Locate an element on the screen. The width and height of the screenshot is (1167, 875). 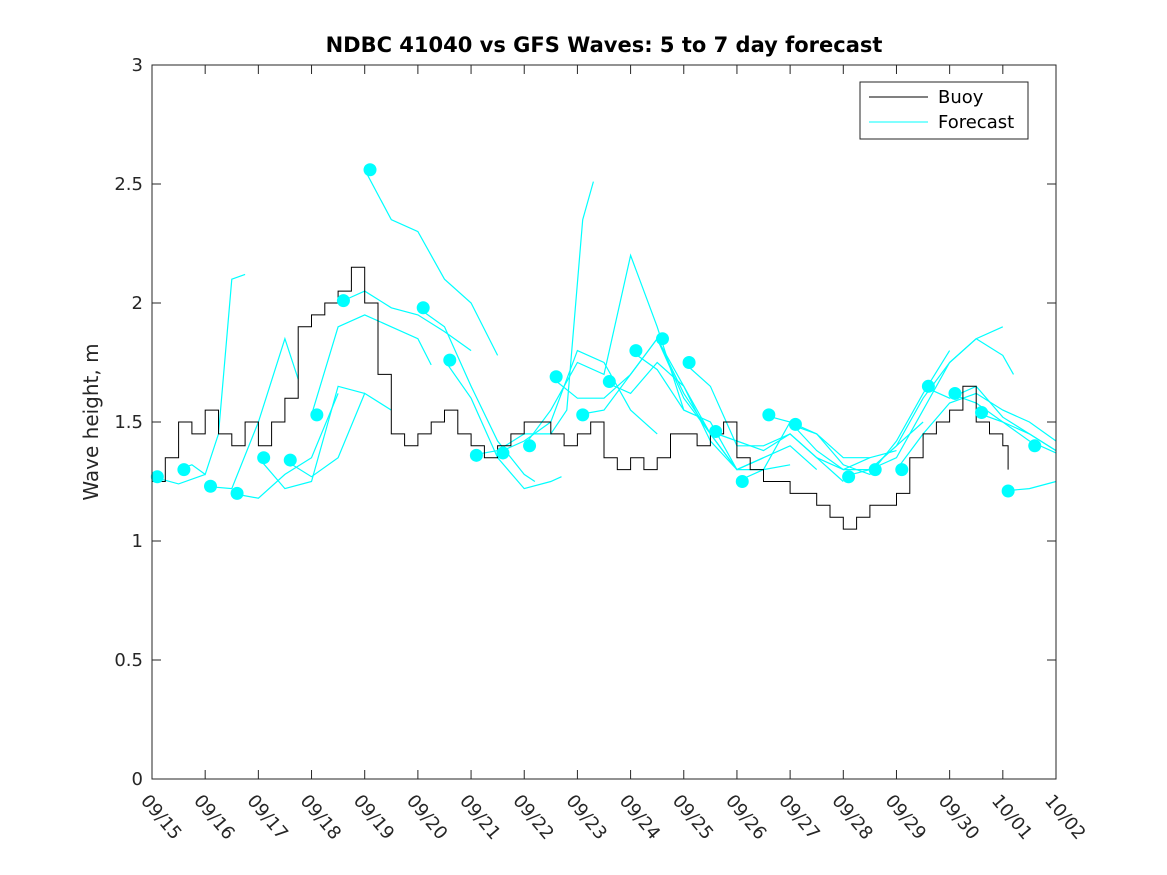
y-tick-label: 0.5 is located at coordinates (128, 660).